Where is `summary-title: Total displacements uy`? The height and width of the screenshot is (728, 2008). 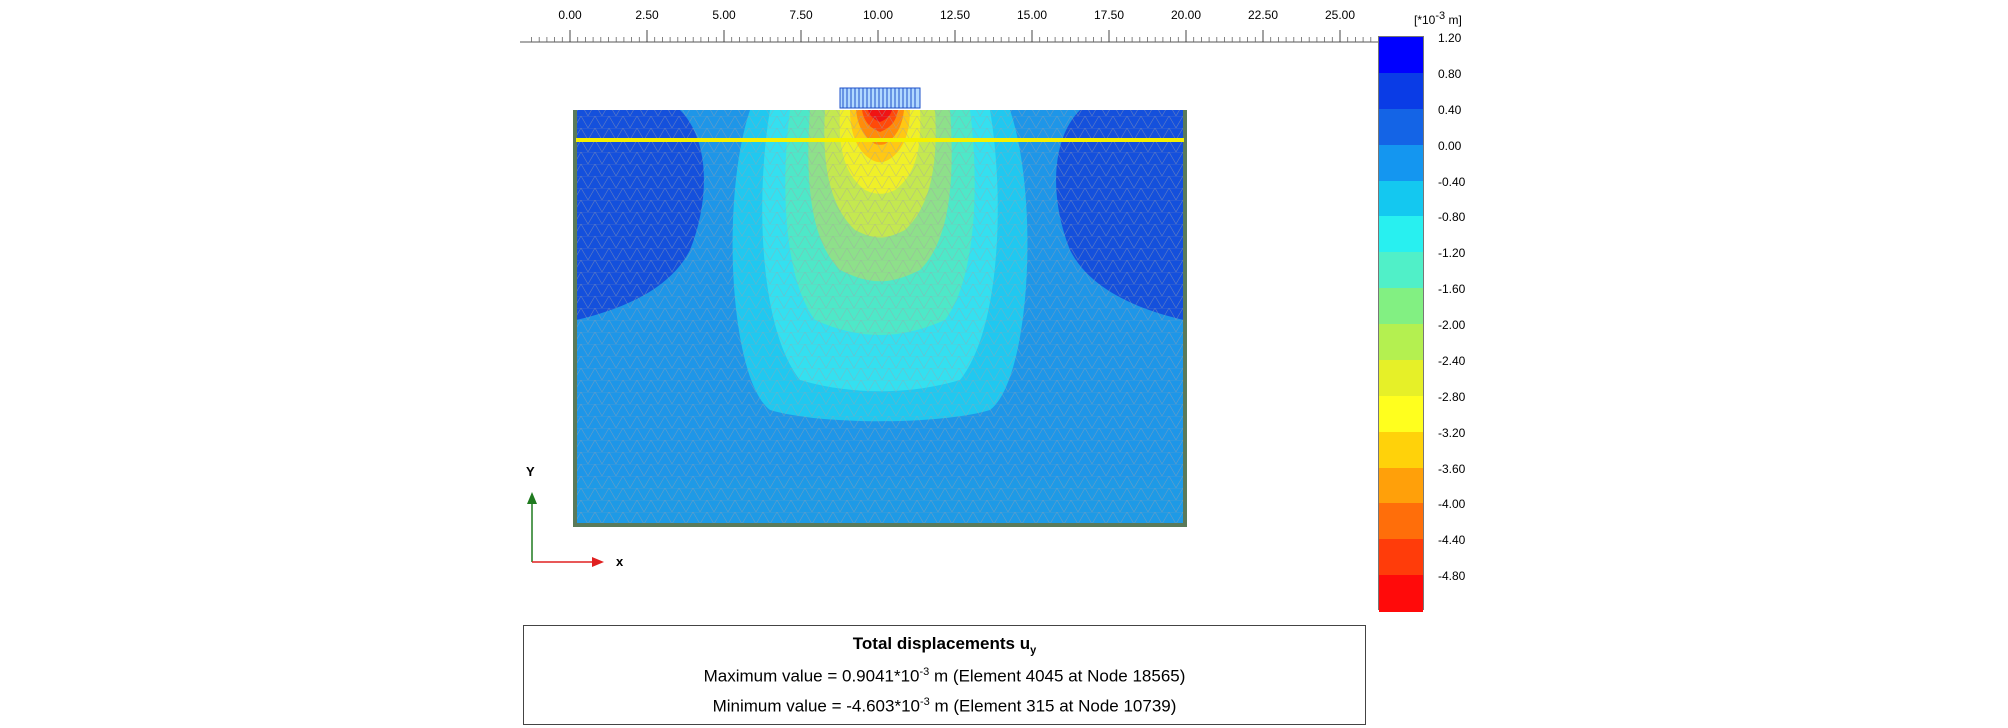 summary-title: Total displacements uy is located at coordinates (944, 645).